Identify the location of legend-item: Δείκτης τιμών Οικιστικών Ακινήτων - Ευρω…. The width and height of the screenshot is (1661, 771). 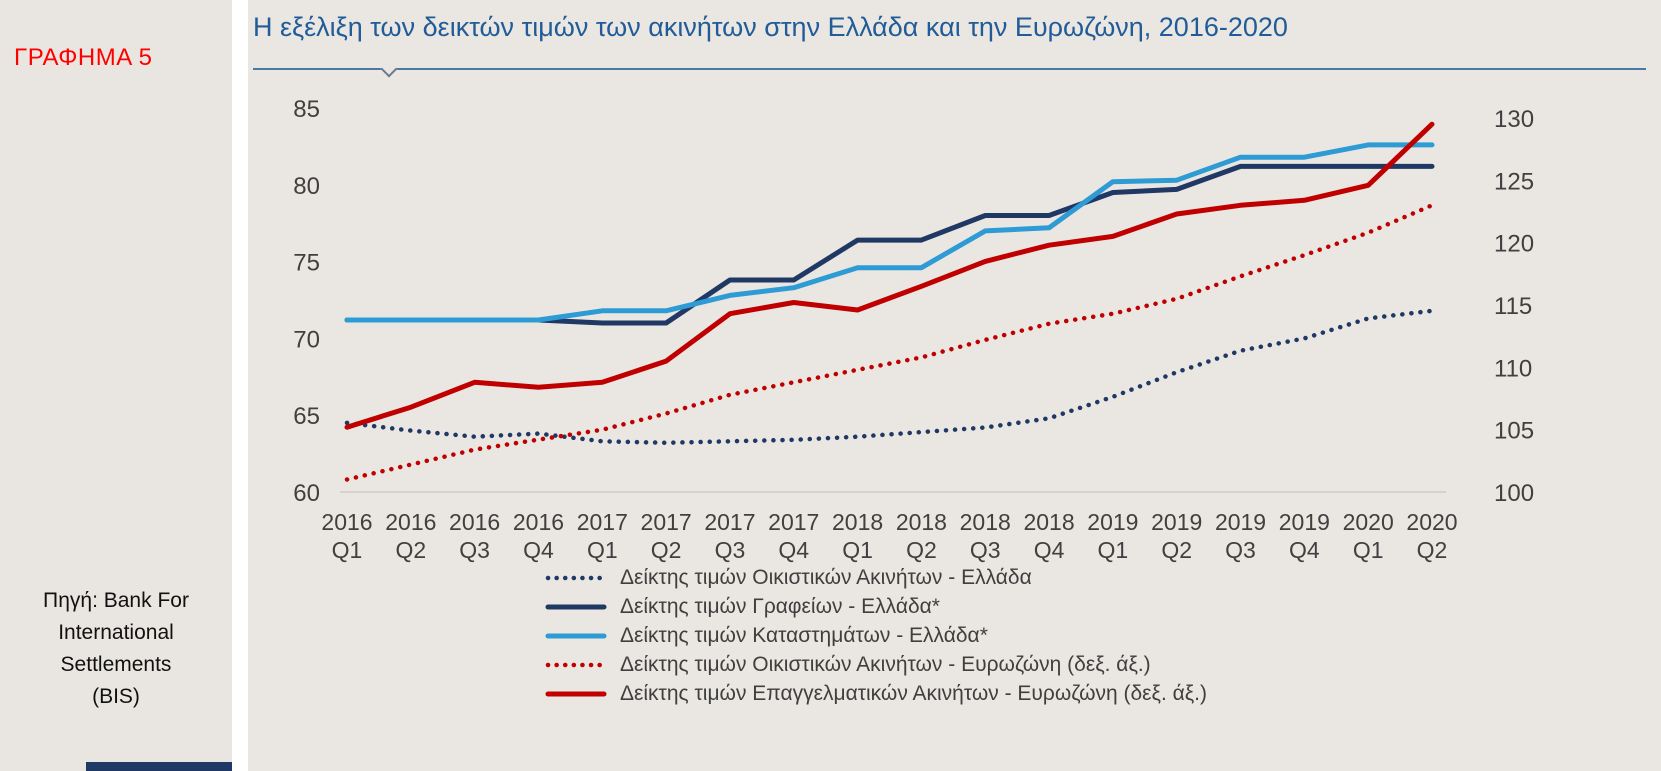
(876, 664).